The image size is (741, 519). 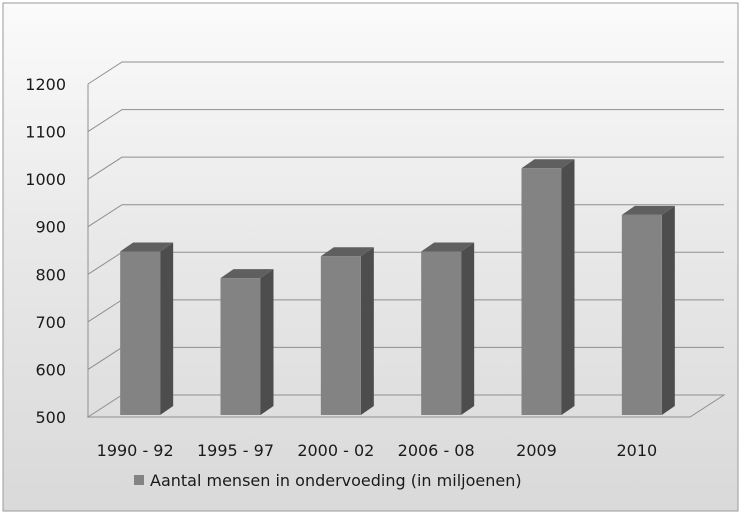 What do you see at coordinates (235, 450) in the screenshot?
I see `x-tick-label: 1995 - 97` at bounding box center [235, 450].